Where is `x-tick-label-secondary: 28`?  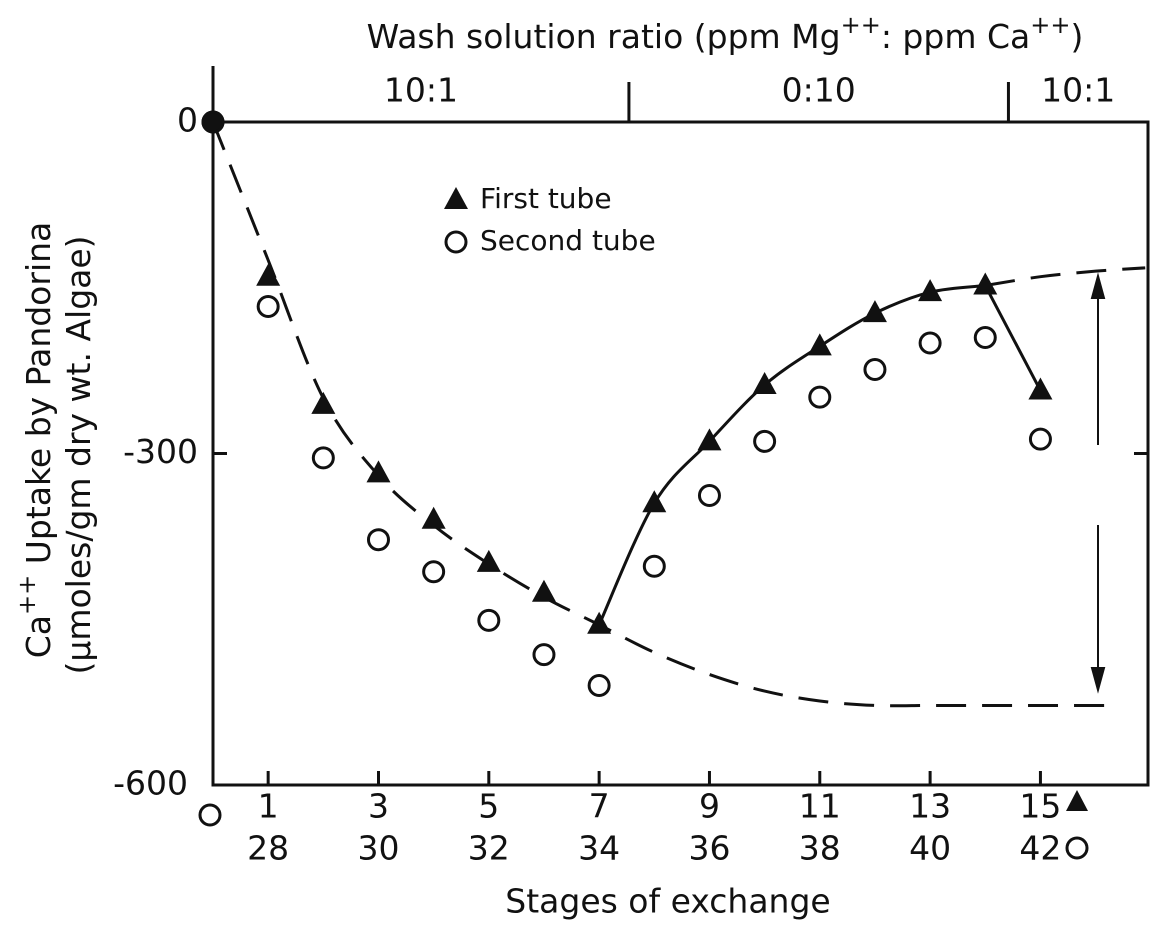
x-tick-label-secondary: 28 is located at coordinates (268, 848).